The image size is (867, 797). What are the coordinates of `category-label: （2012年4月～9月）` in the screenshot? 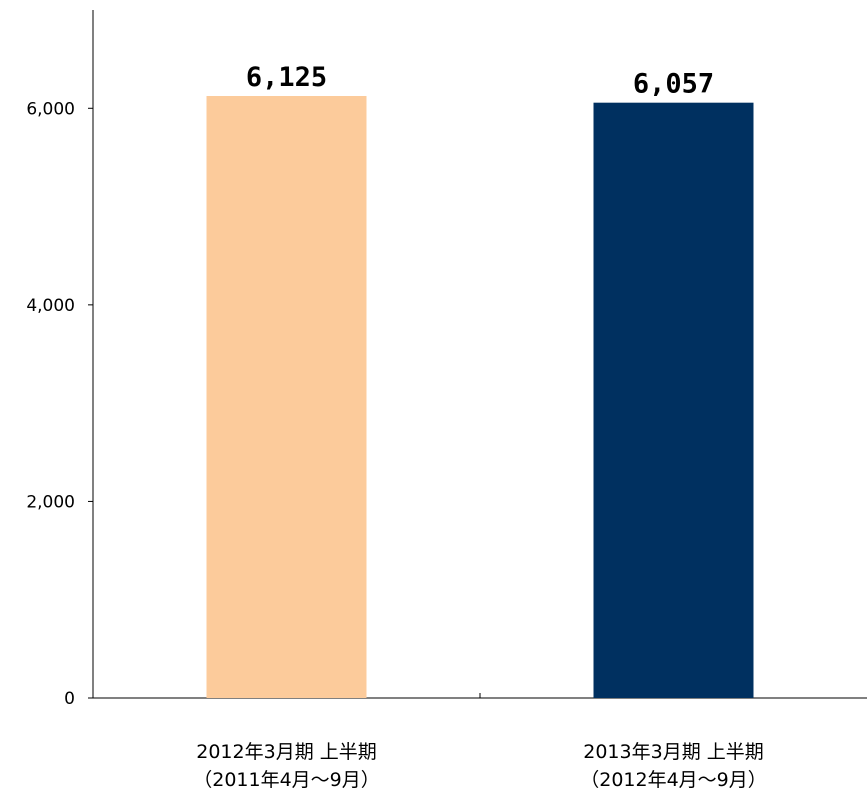 It's located at (673, 780).